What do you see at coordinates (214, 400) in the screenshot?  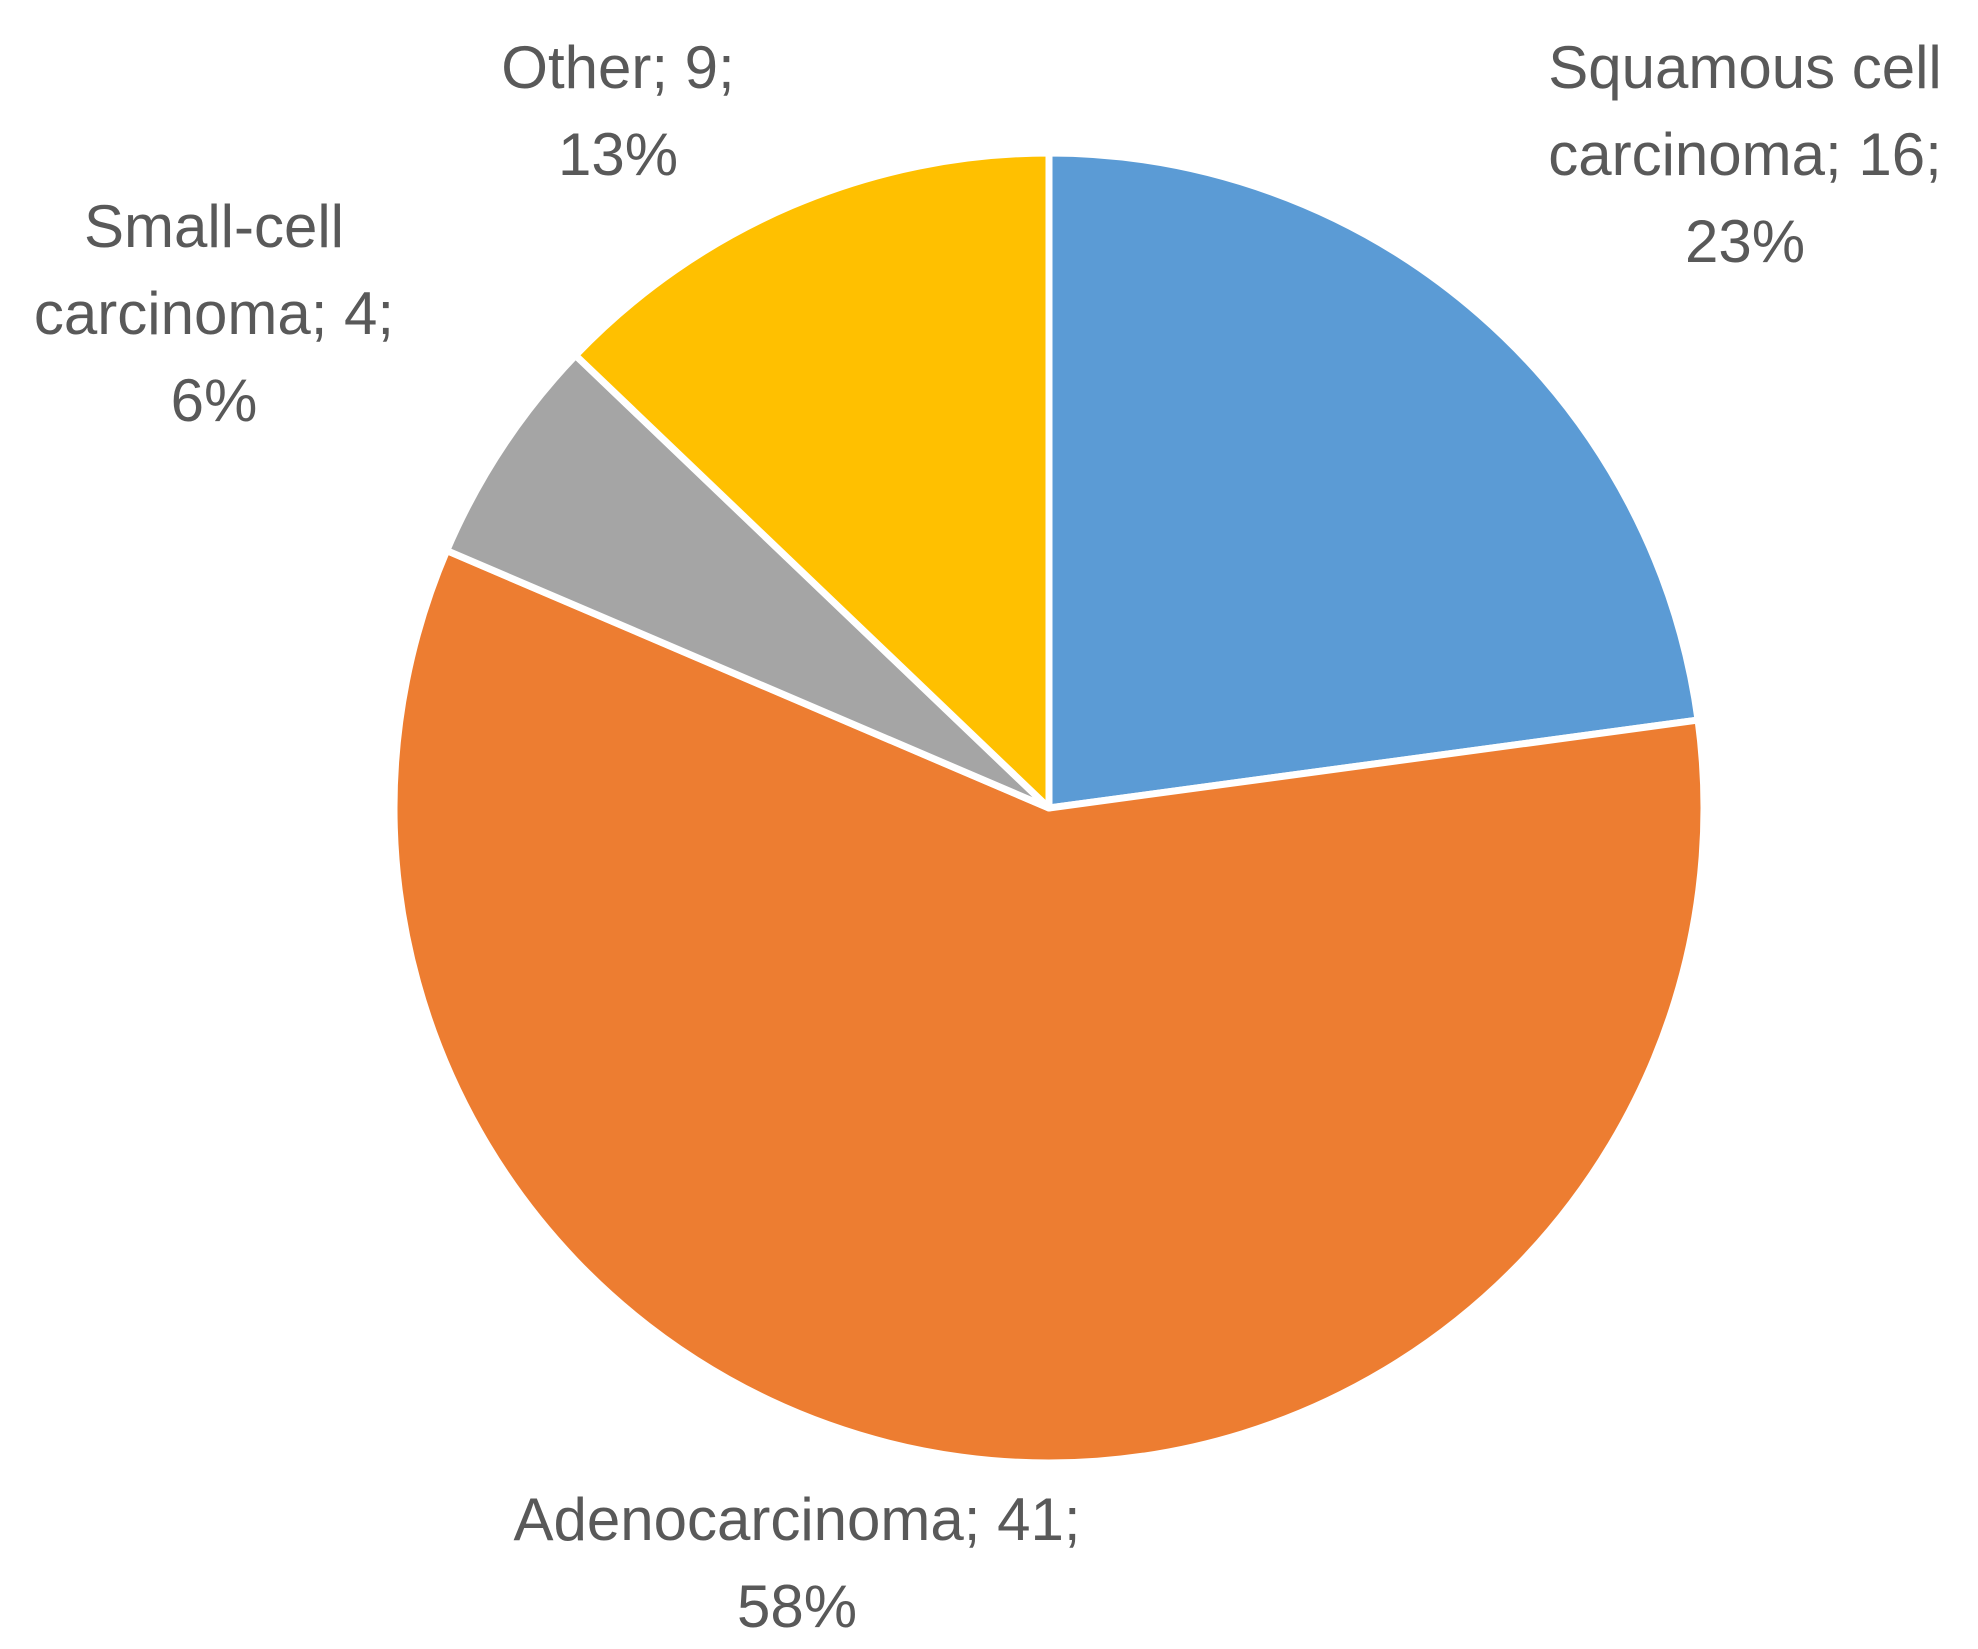 I see `data-label-line: 6%` at bounding box center [214, 400].